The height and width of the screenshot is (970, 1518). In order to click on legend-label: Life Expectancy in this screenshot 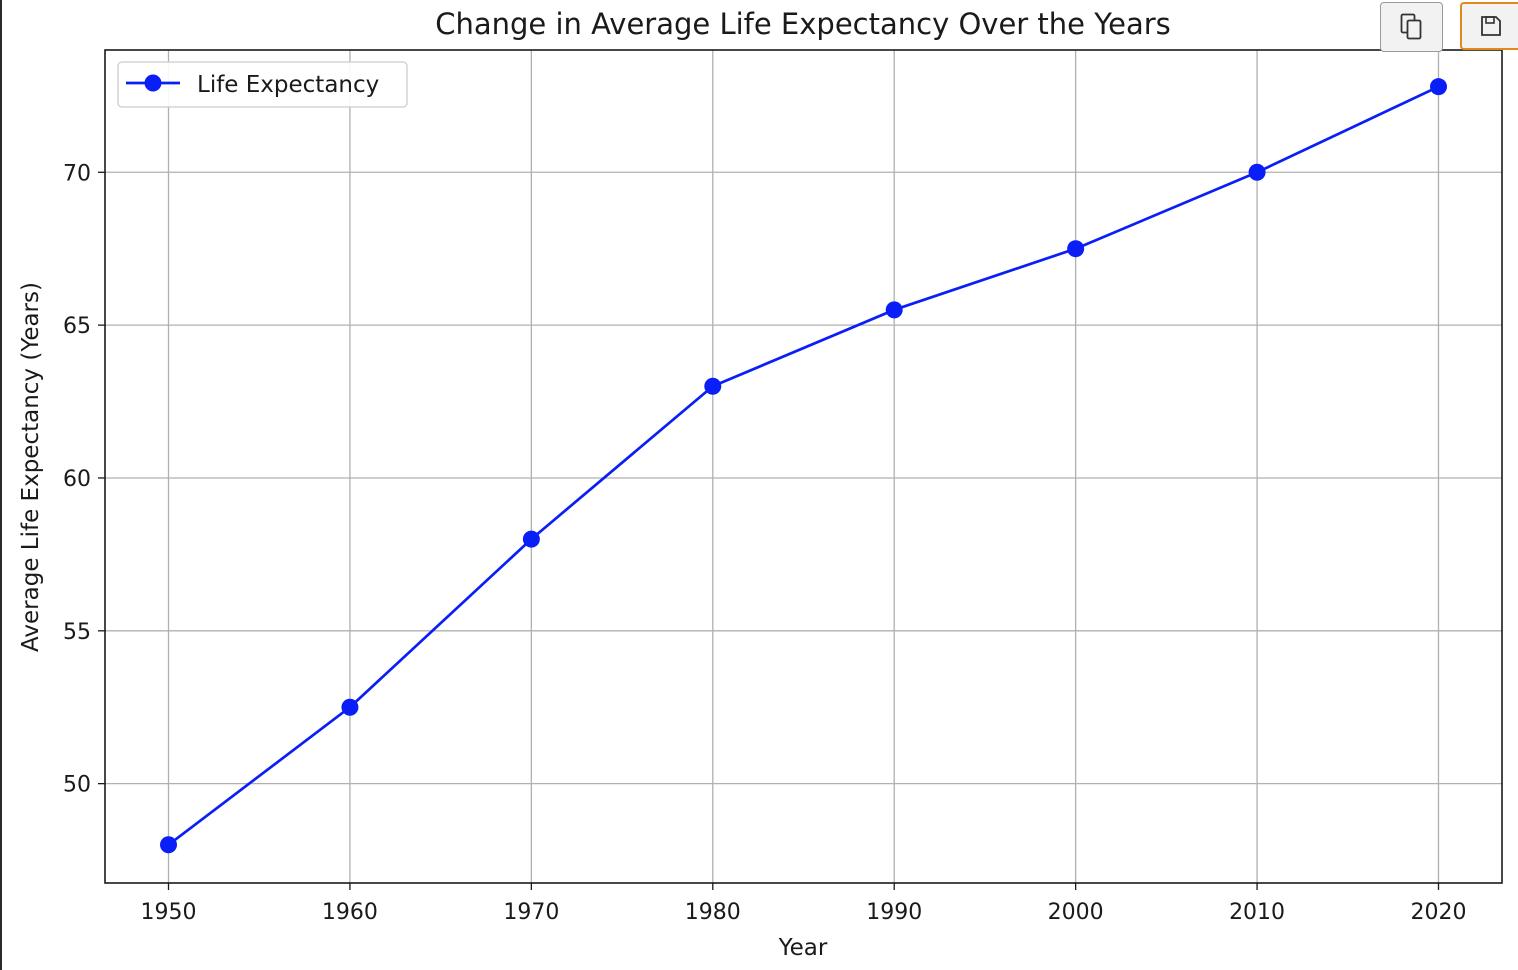, I will do `click(288, 85)`.